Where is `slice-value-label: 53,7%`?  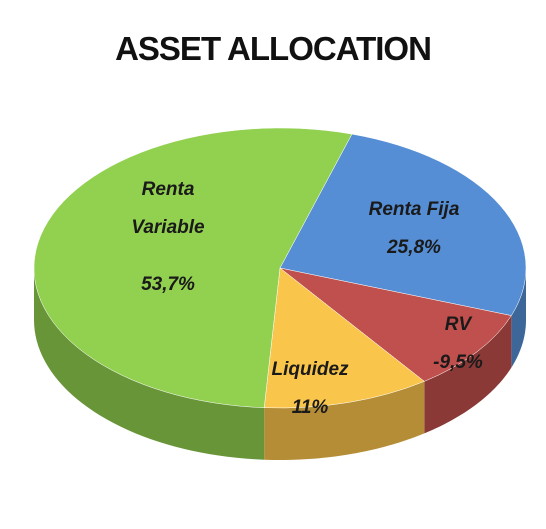
slice-value-label: 53,7% is located at coordinates (168, 284).